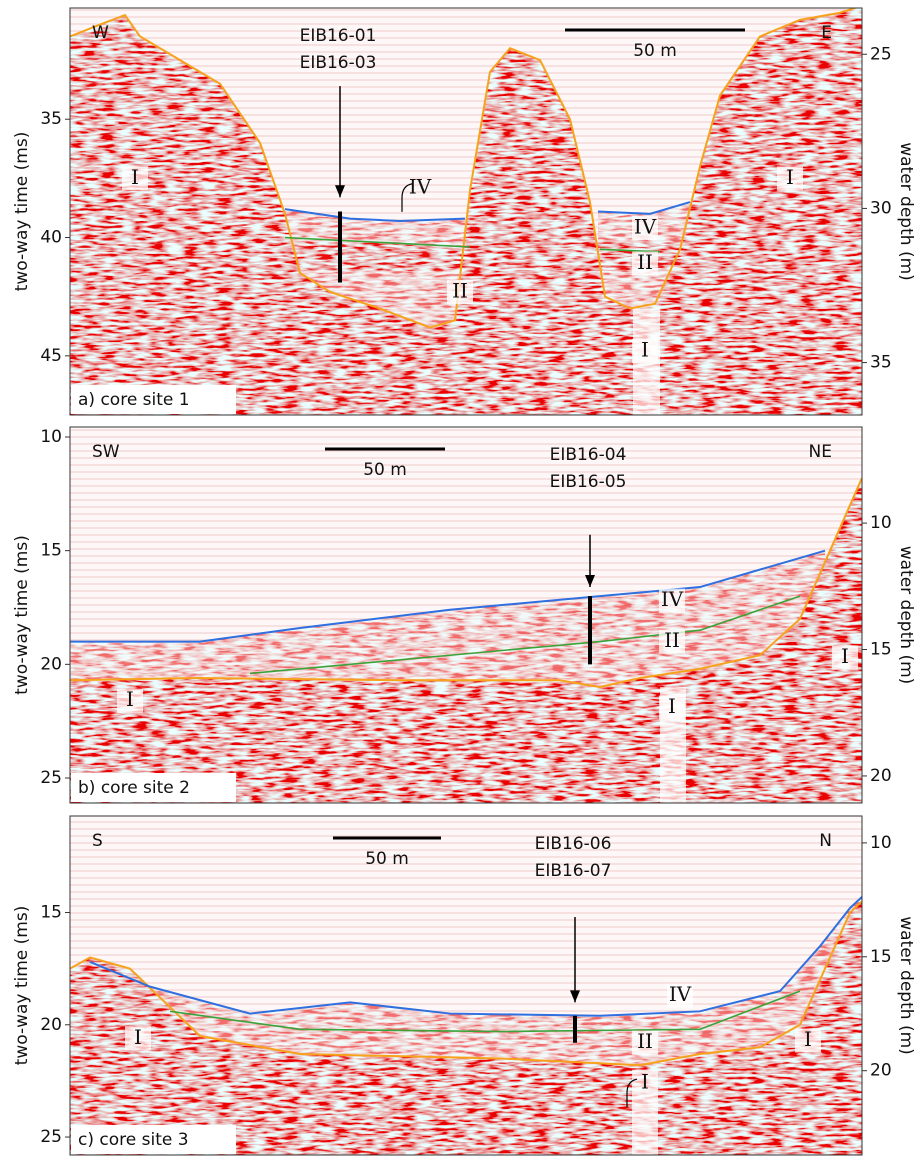 The height and width of the screenshot is (1162, 922). What do you see at coordinates (133, 1140) in the screenshot?
I see `panel-label: c) core site 3` at bounding box center [133, 1140].